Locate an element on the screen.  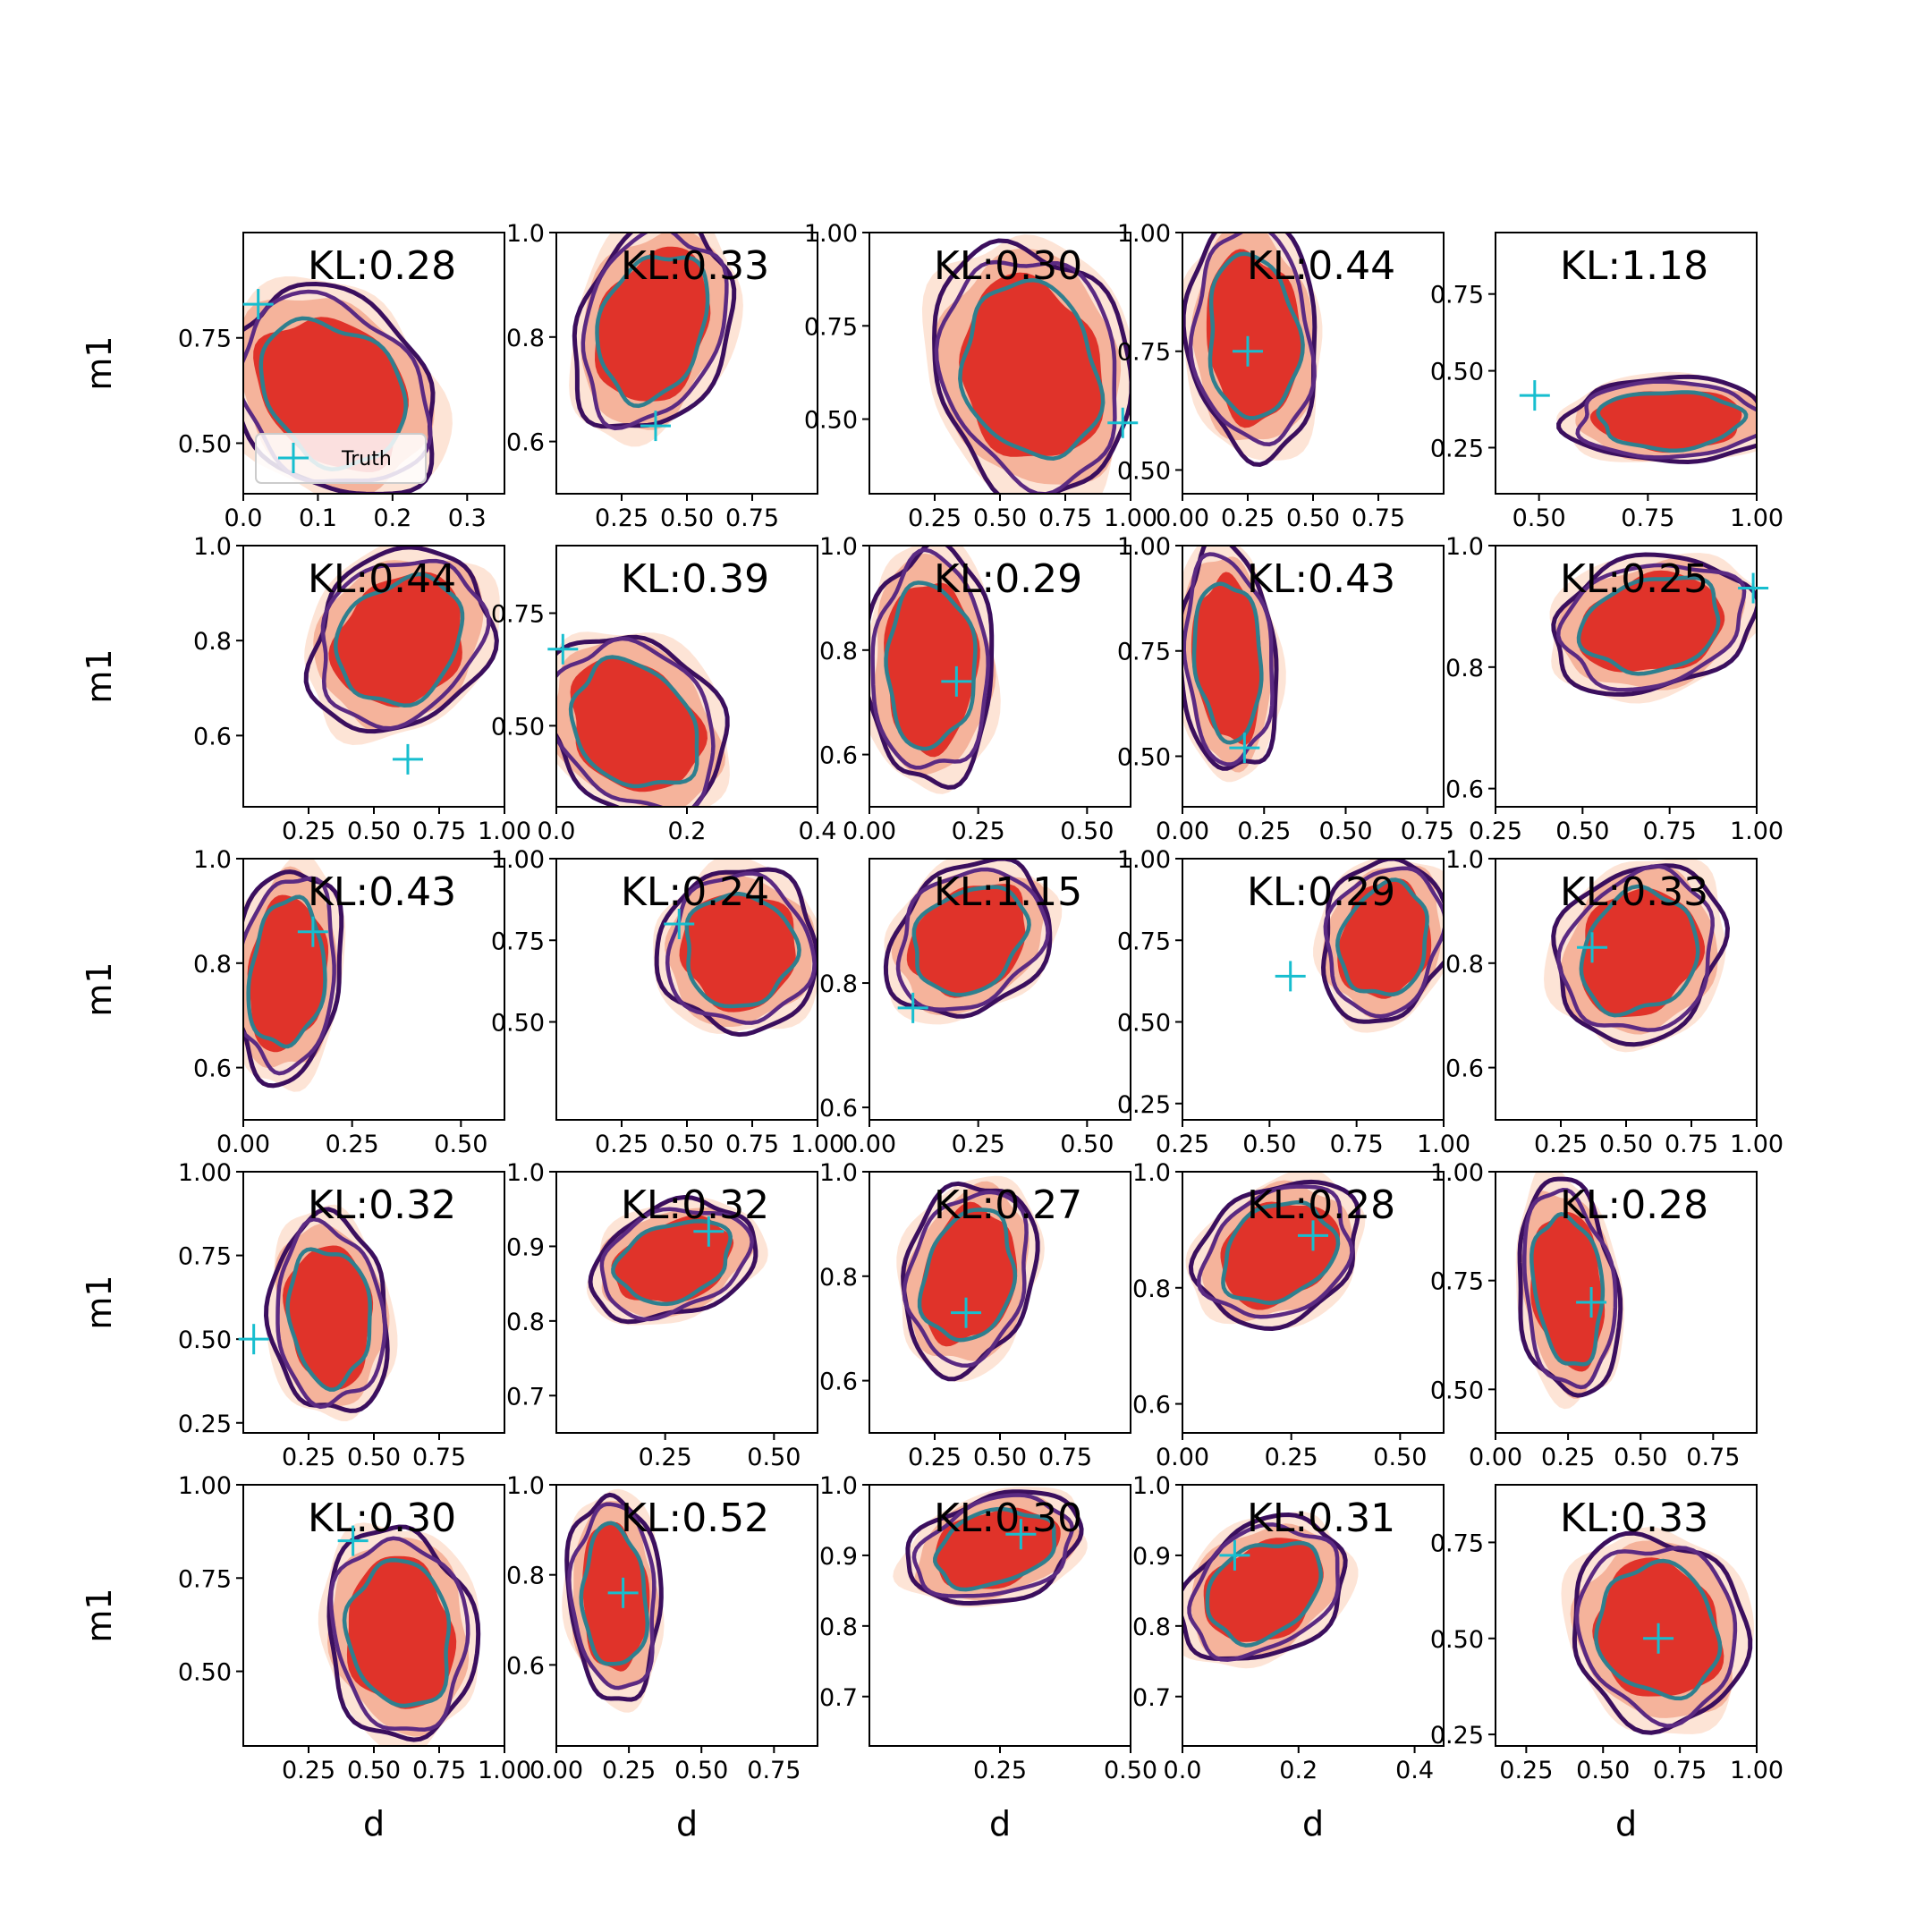
panel-9-axes-frame is located at coordinates (1313, 676).